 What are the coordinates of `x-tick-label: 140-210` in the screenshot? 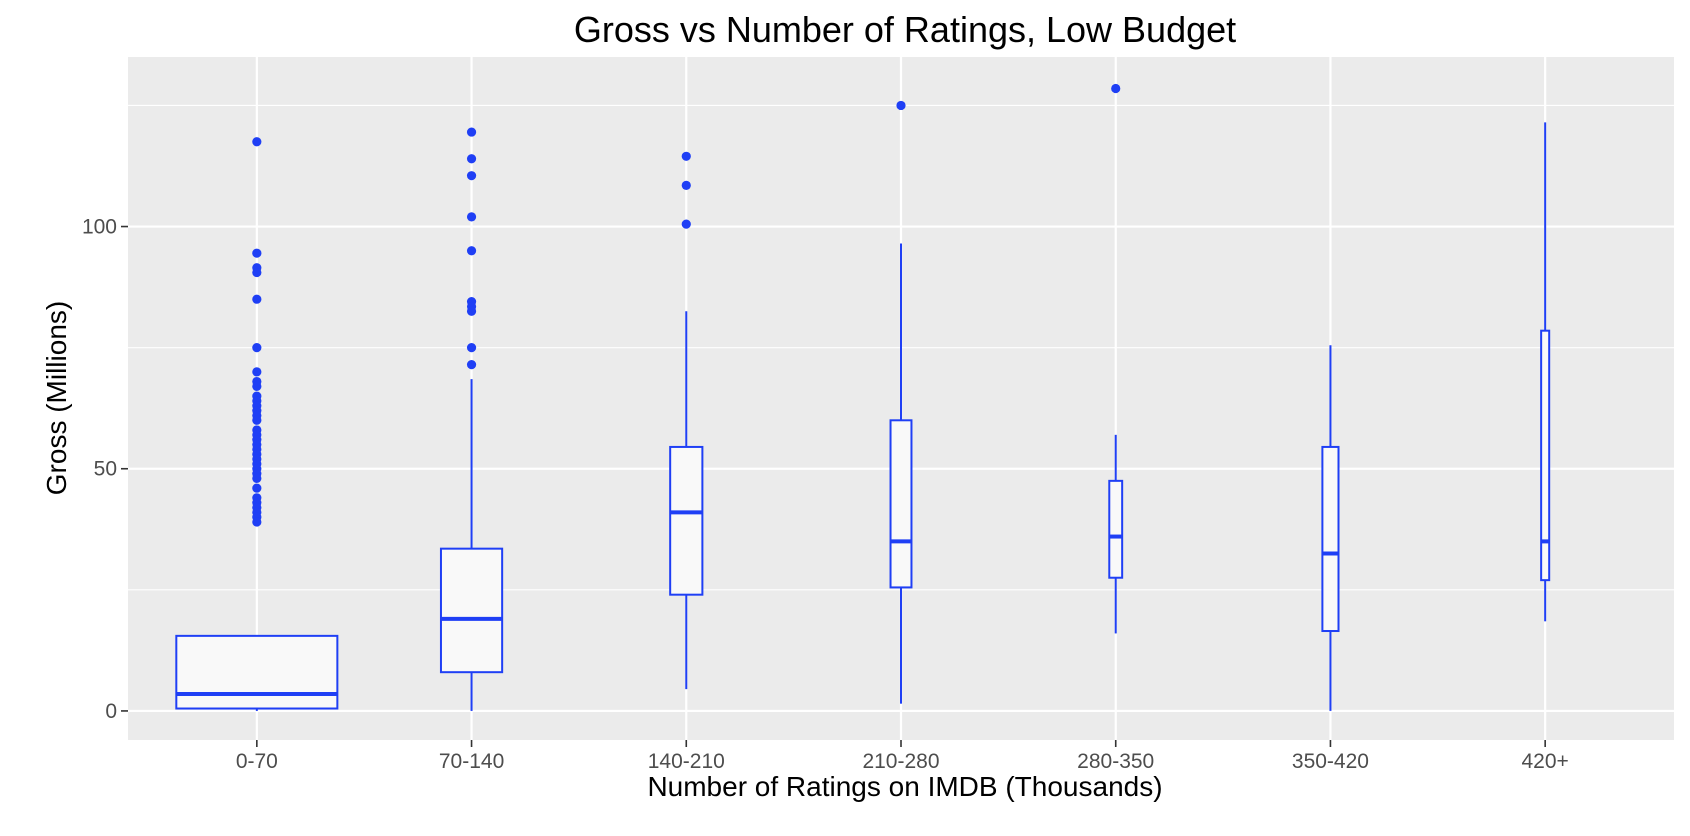 It's located at (686, 761).